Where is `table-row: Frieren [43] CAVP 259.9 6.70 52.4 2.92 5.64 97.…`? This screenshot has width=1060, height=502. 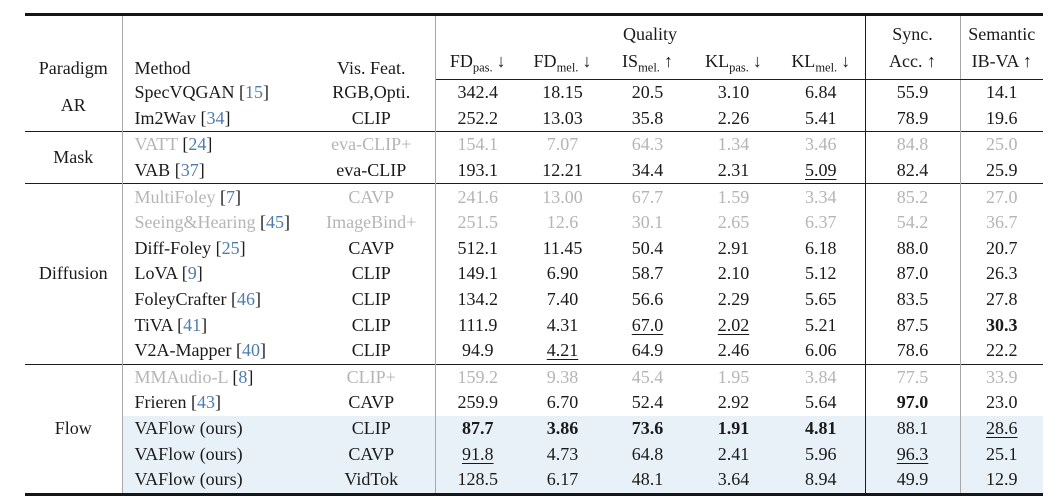
table-row: Frieren [43] CAVP 259.9 6.70 52.4 2.92 5.64 97.… is located at coordinates (534, 403).